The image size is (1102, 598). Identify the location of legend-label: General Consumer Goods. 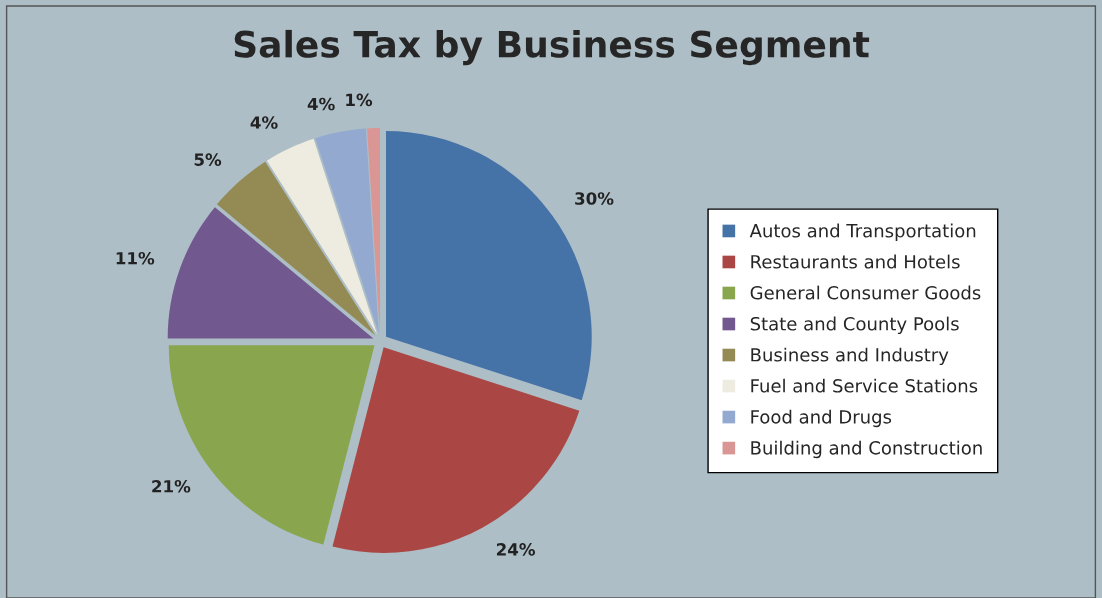
(865, 292).